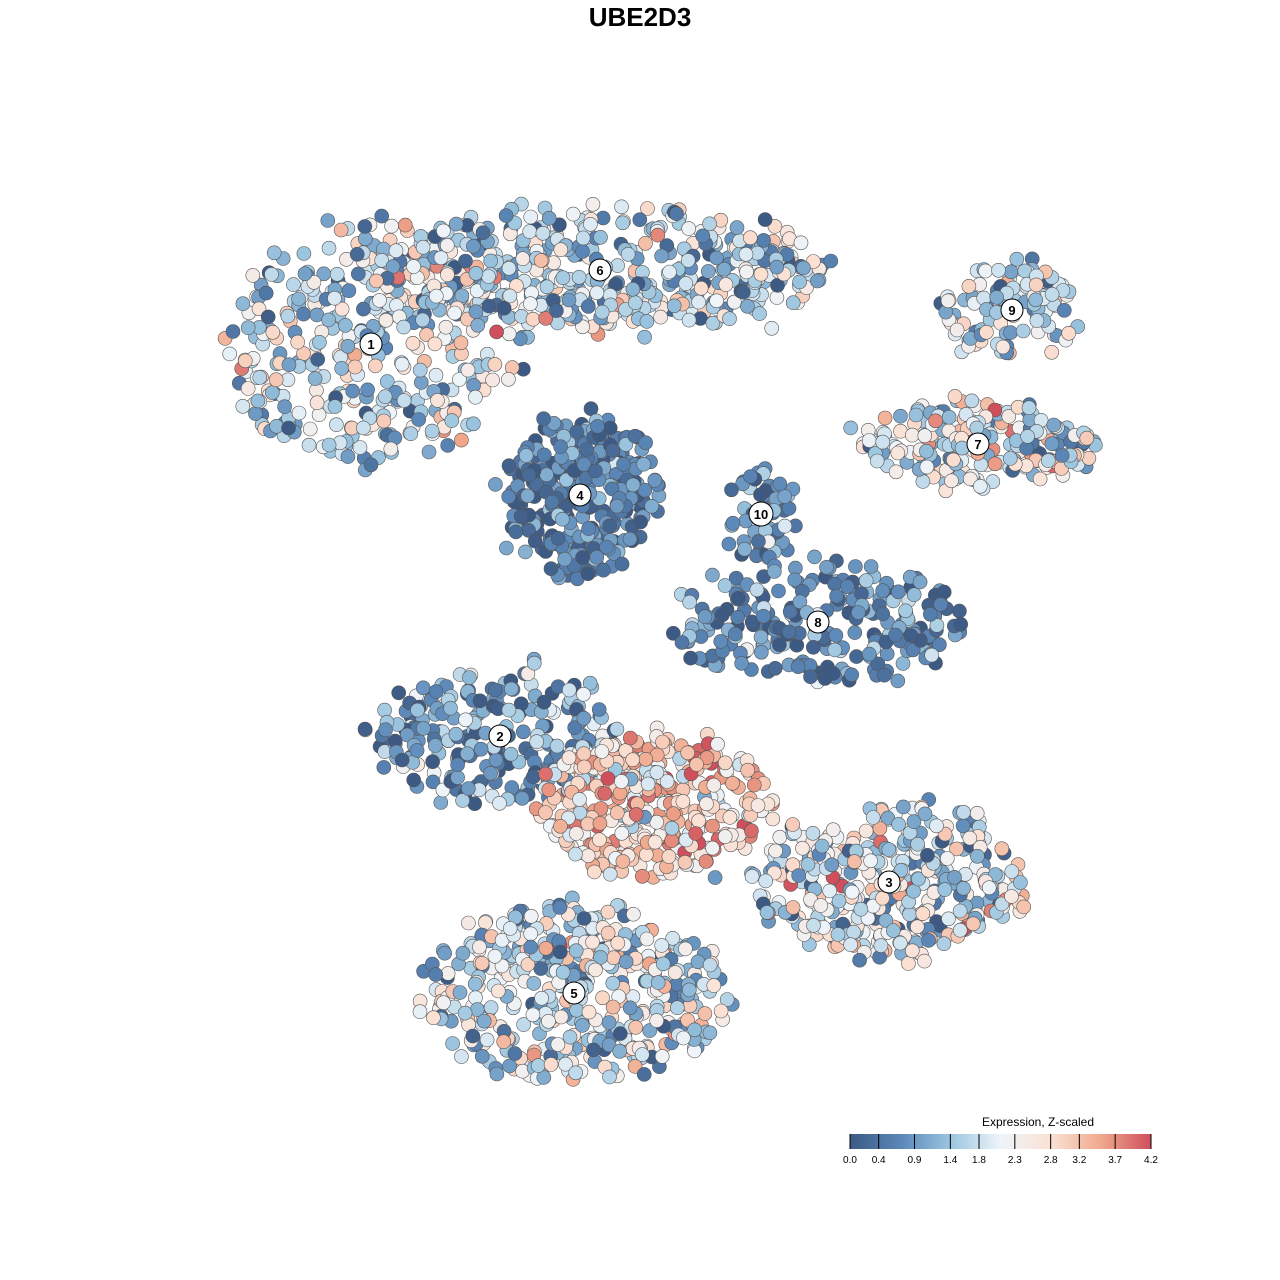 This screenshot has width=1280, height=1280. Describe the element at coordinates (950, 1160) in the screenshot. I see `colorbar-tick-label: 1.4` at that location.